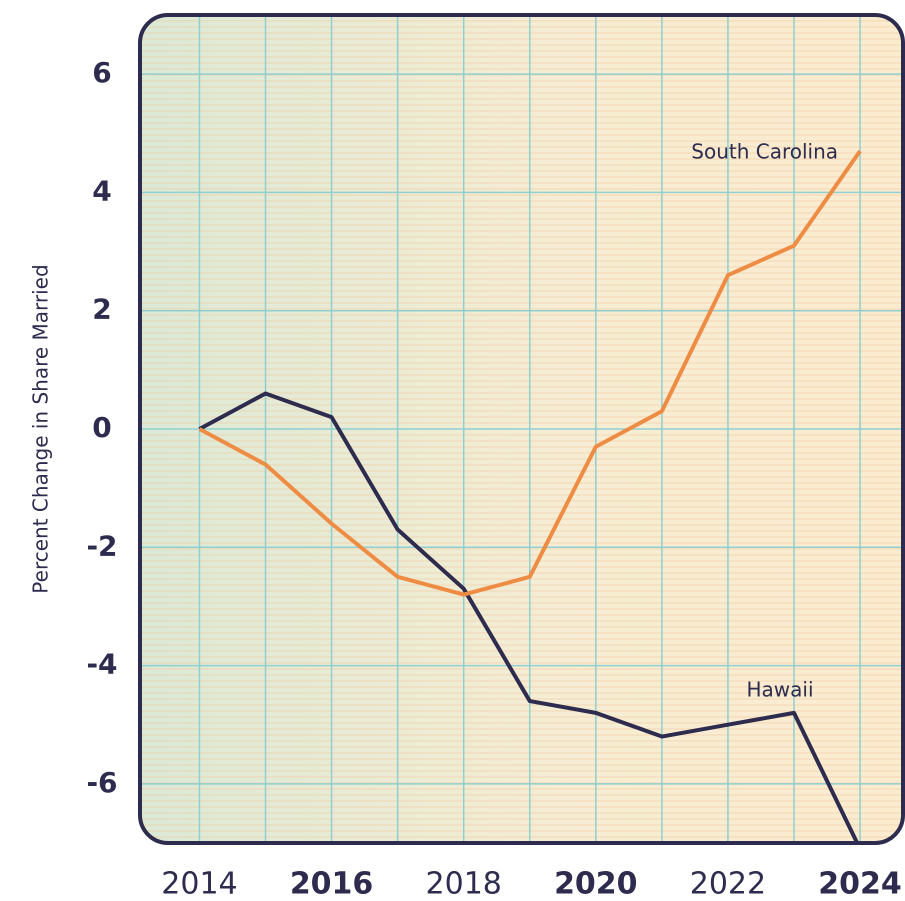 The width and height of the screenshot is (905, 901). What do you see at coordinates (101, 72) in the screenshot?
I see `y-tick-label: 6` at bounding box center [101, 72].